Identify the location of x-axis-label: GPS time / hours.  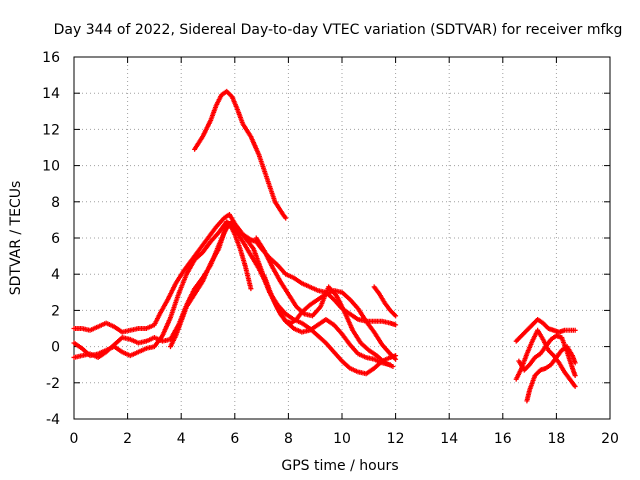
(339, 466).